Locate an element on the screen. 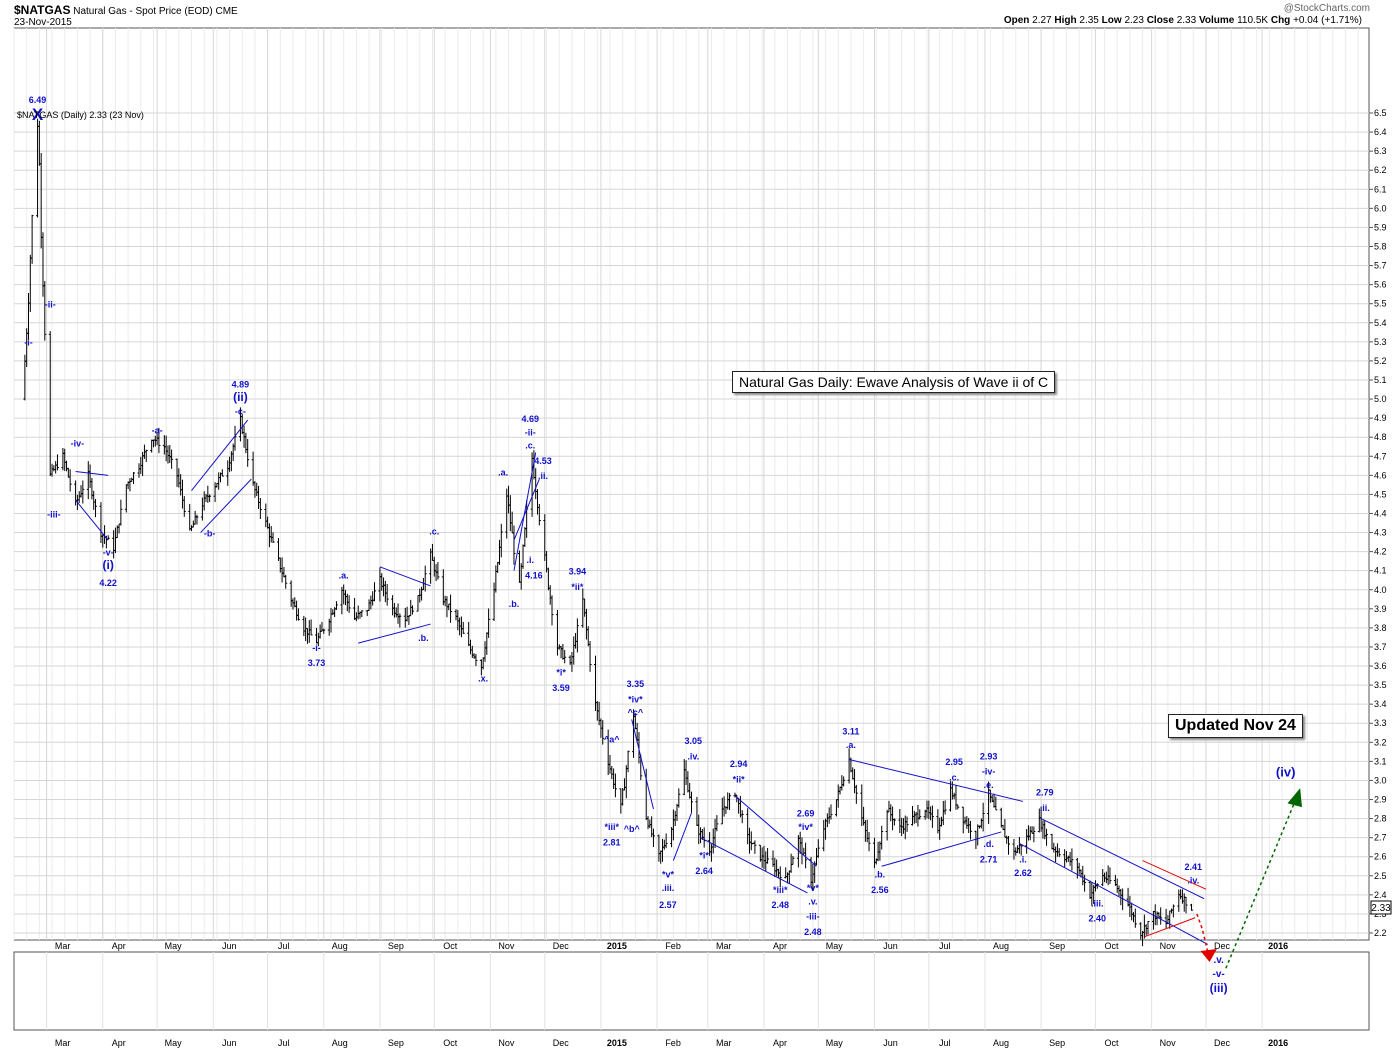 This screenshot has height=1050, width=1400. wave-label: 2.69 is located at coordinates (806, 814).